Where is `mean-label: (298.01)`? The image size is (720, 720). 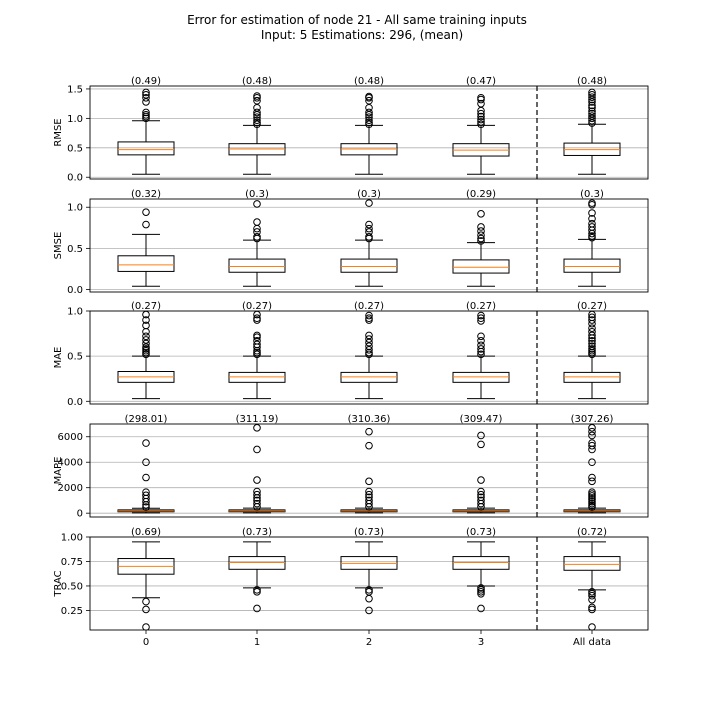
mean-label: (298.01) is located at coordinates (146, 419).